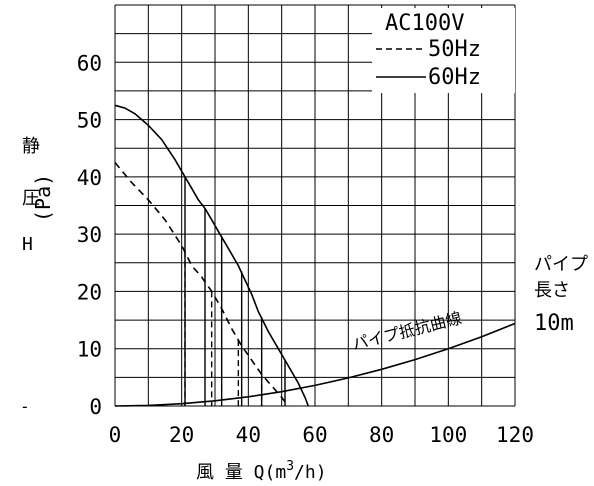 This screenshot has height=486, width=594. Describe the element at coordinates (89, 292) in the screenshot. I see `y-tick-label: 20` at that location.